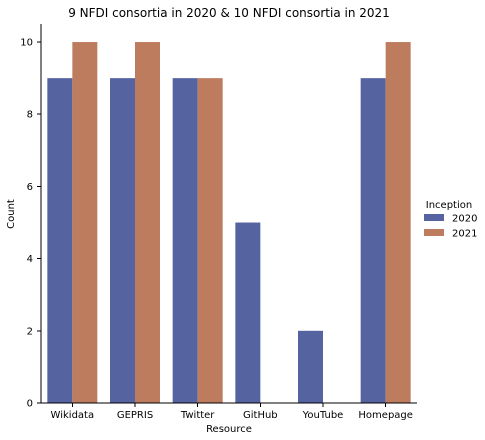 Image resolution: width=485 pixels, height=440 pixels. What do you see at coordinates (30, 115) in the screenshot?
I see `y-tick-label-8: 8` at bounding box center [30, 115].